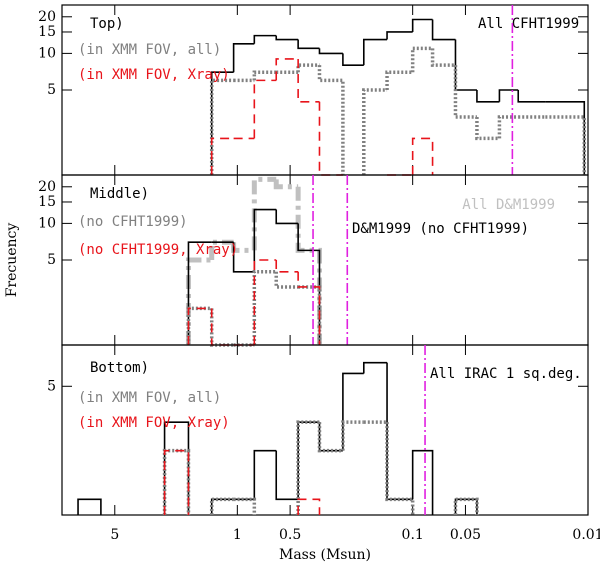  I want to click on y-axis-label: Frecuency, so click(12, 260).